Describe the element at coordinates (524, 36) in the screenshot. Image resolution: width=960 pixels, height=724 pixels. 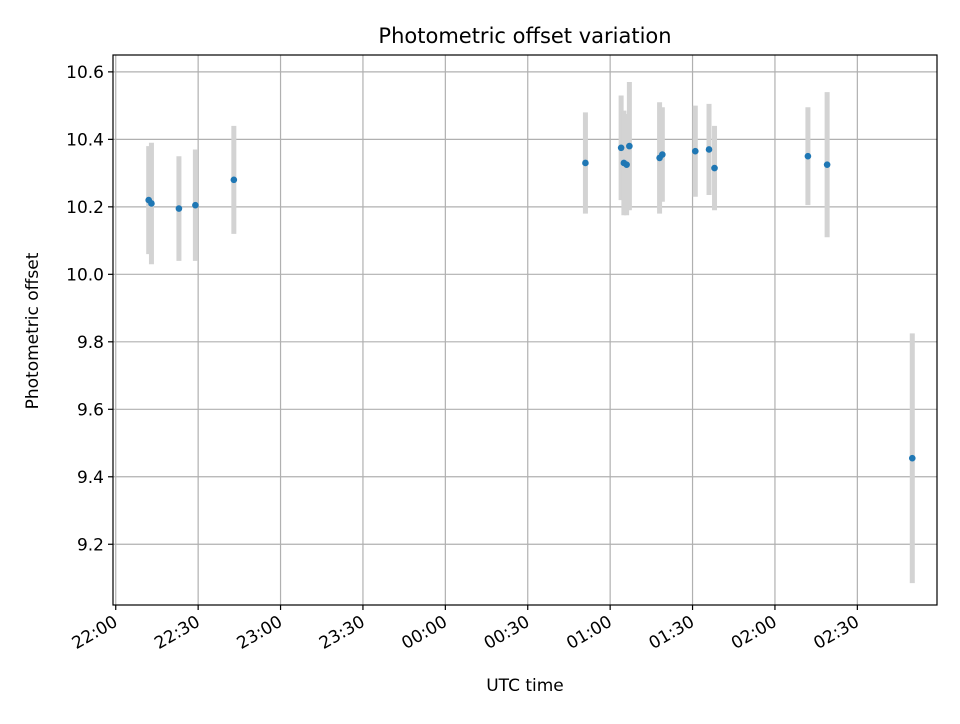
I see `chart-title: Photometric offset variation` at that location.